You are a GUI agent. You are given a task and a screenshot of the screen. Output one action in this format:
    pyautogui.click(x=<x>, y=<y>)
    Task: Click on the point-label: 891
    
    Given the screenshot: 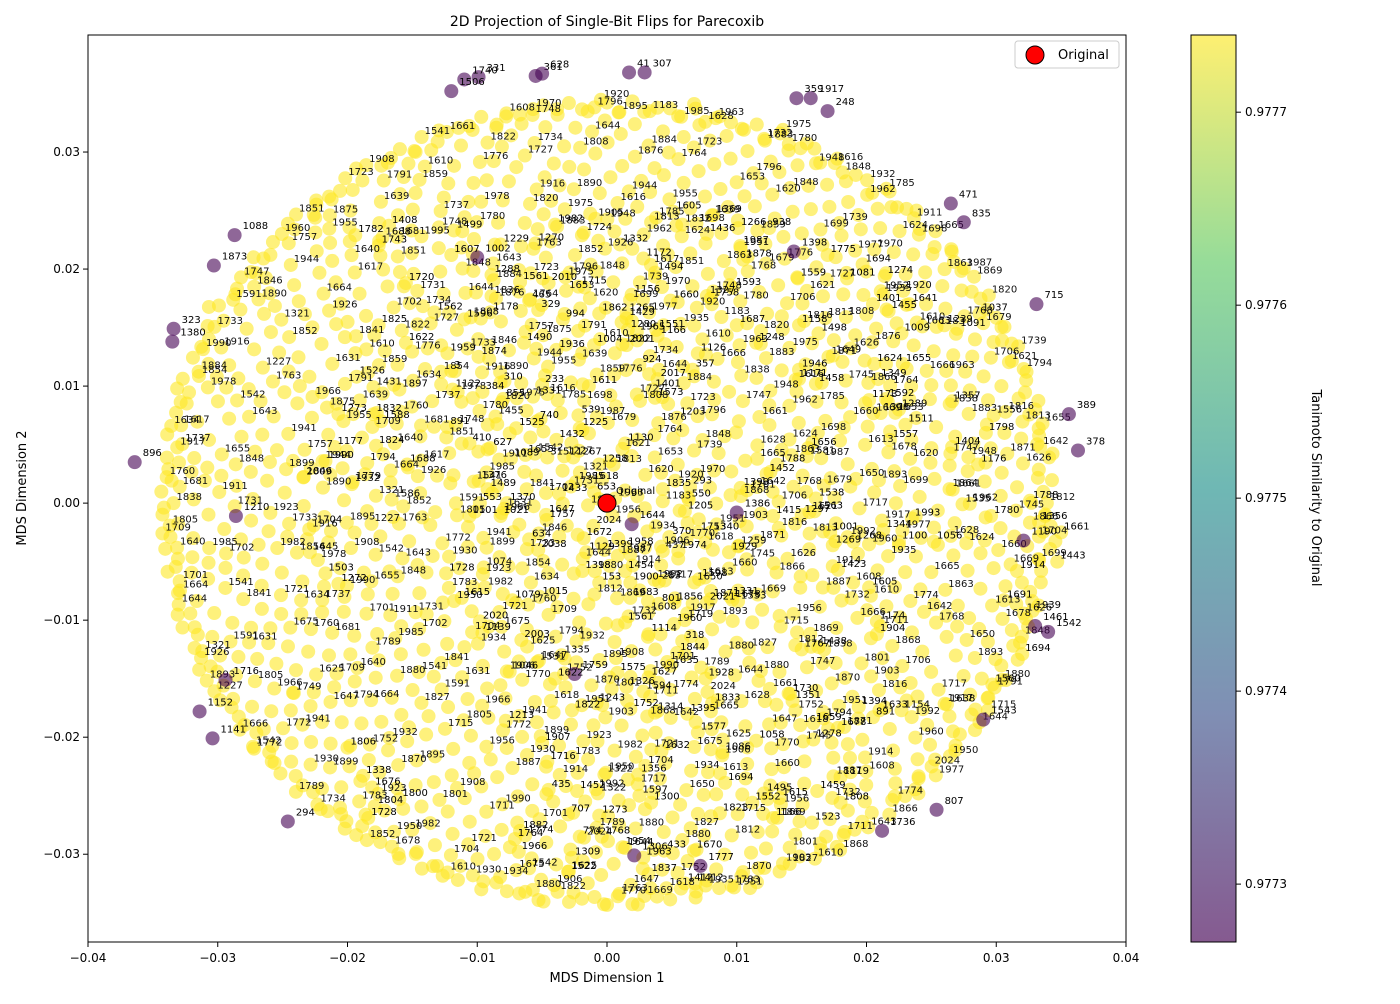 What is the action you would take?
    pyautogui.click(x=885, y=711)
    